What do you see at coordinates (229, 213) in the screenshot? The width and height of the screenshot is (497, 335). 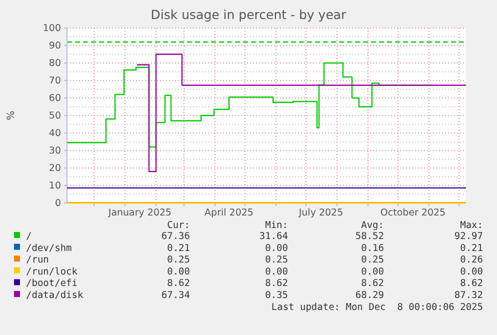 I see `x-tick-label: April 2025` at bounding box center [229, 213].